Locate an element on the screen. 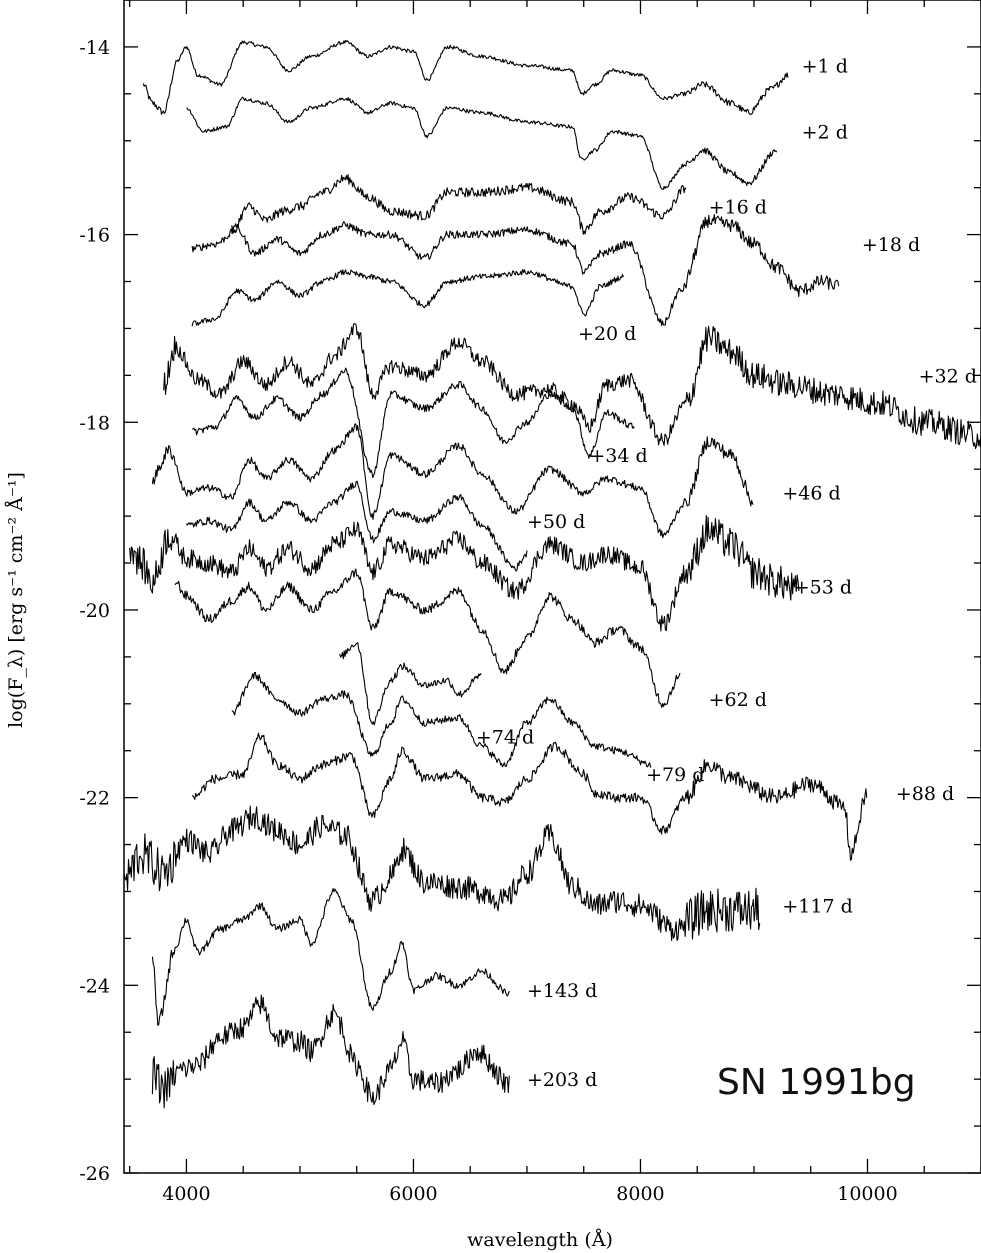 The image size is (981, 1253). x-tick-label: 6000 is located at coordinates (413, 1194).